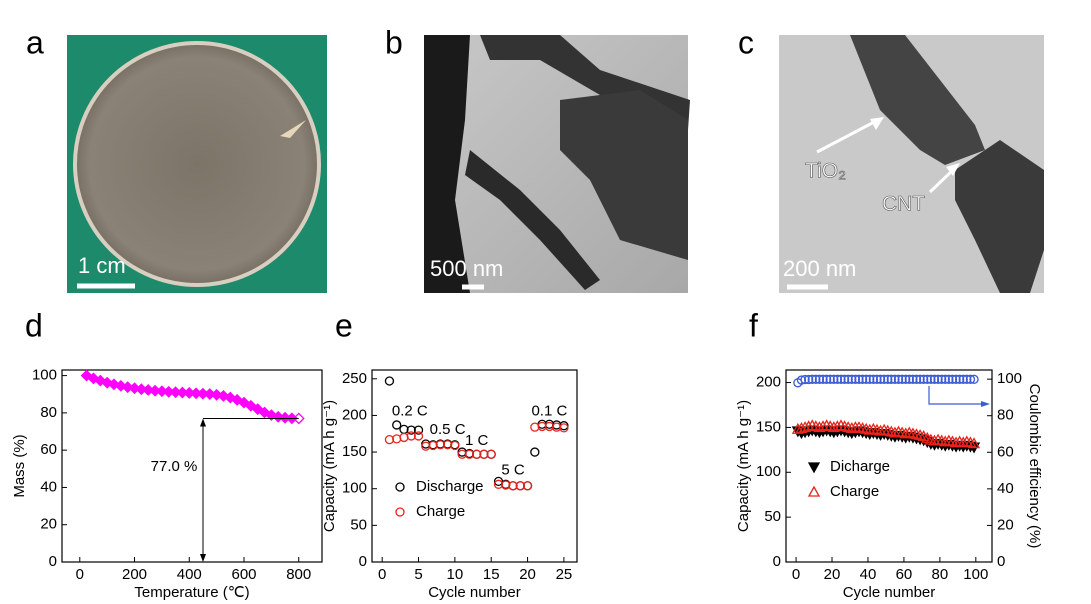 The width and height of the screenshot is (1091, 604). What do you see at coordinates (1005, 488) in the screenshot?
I see `y2-tick-label: 40` at bounding box center [1005, 488].